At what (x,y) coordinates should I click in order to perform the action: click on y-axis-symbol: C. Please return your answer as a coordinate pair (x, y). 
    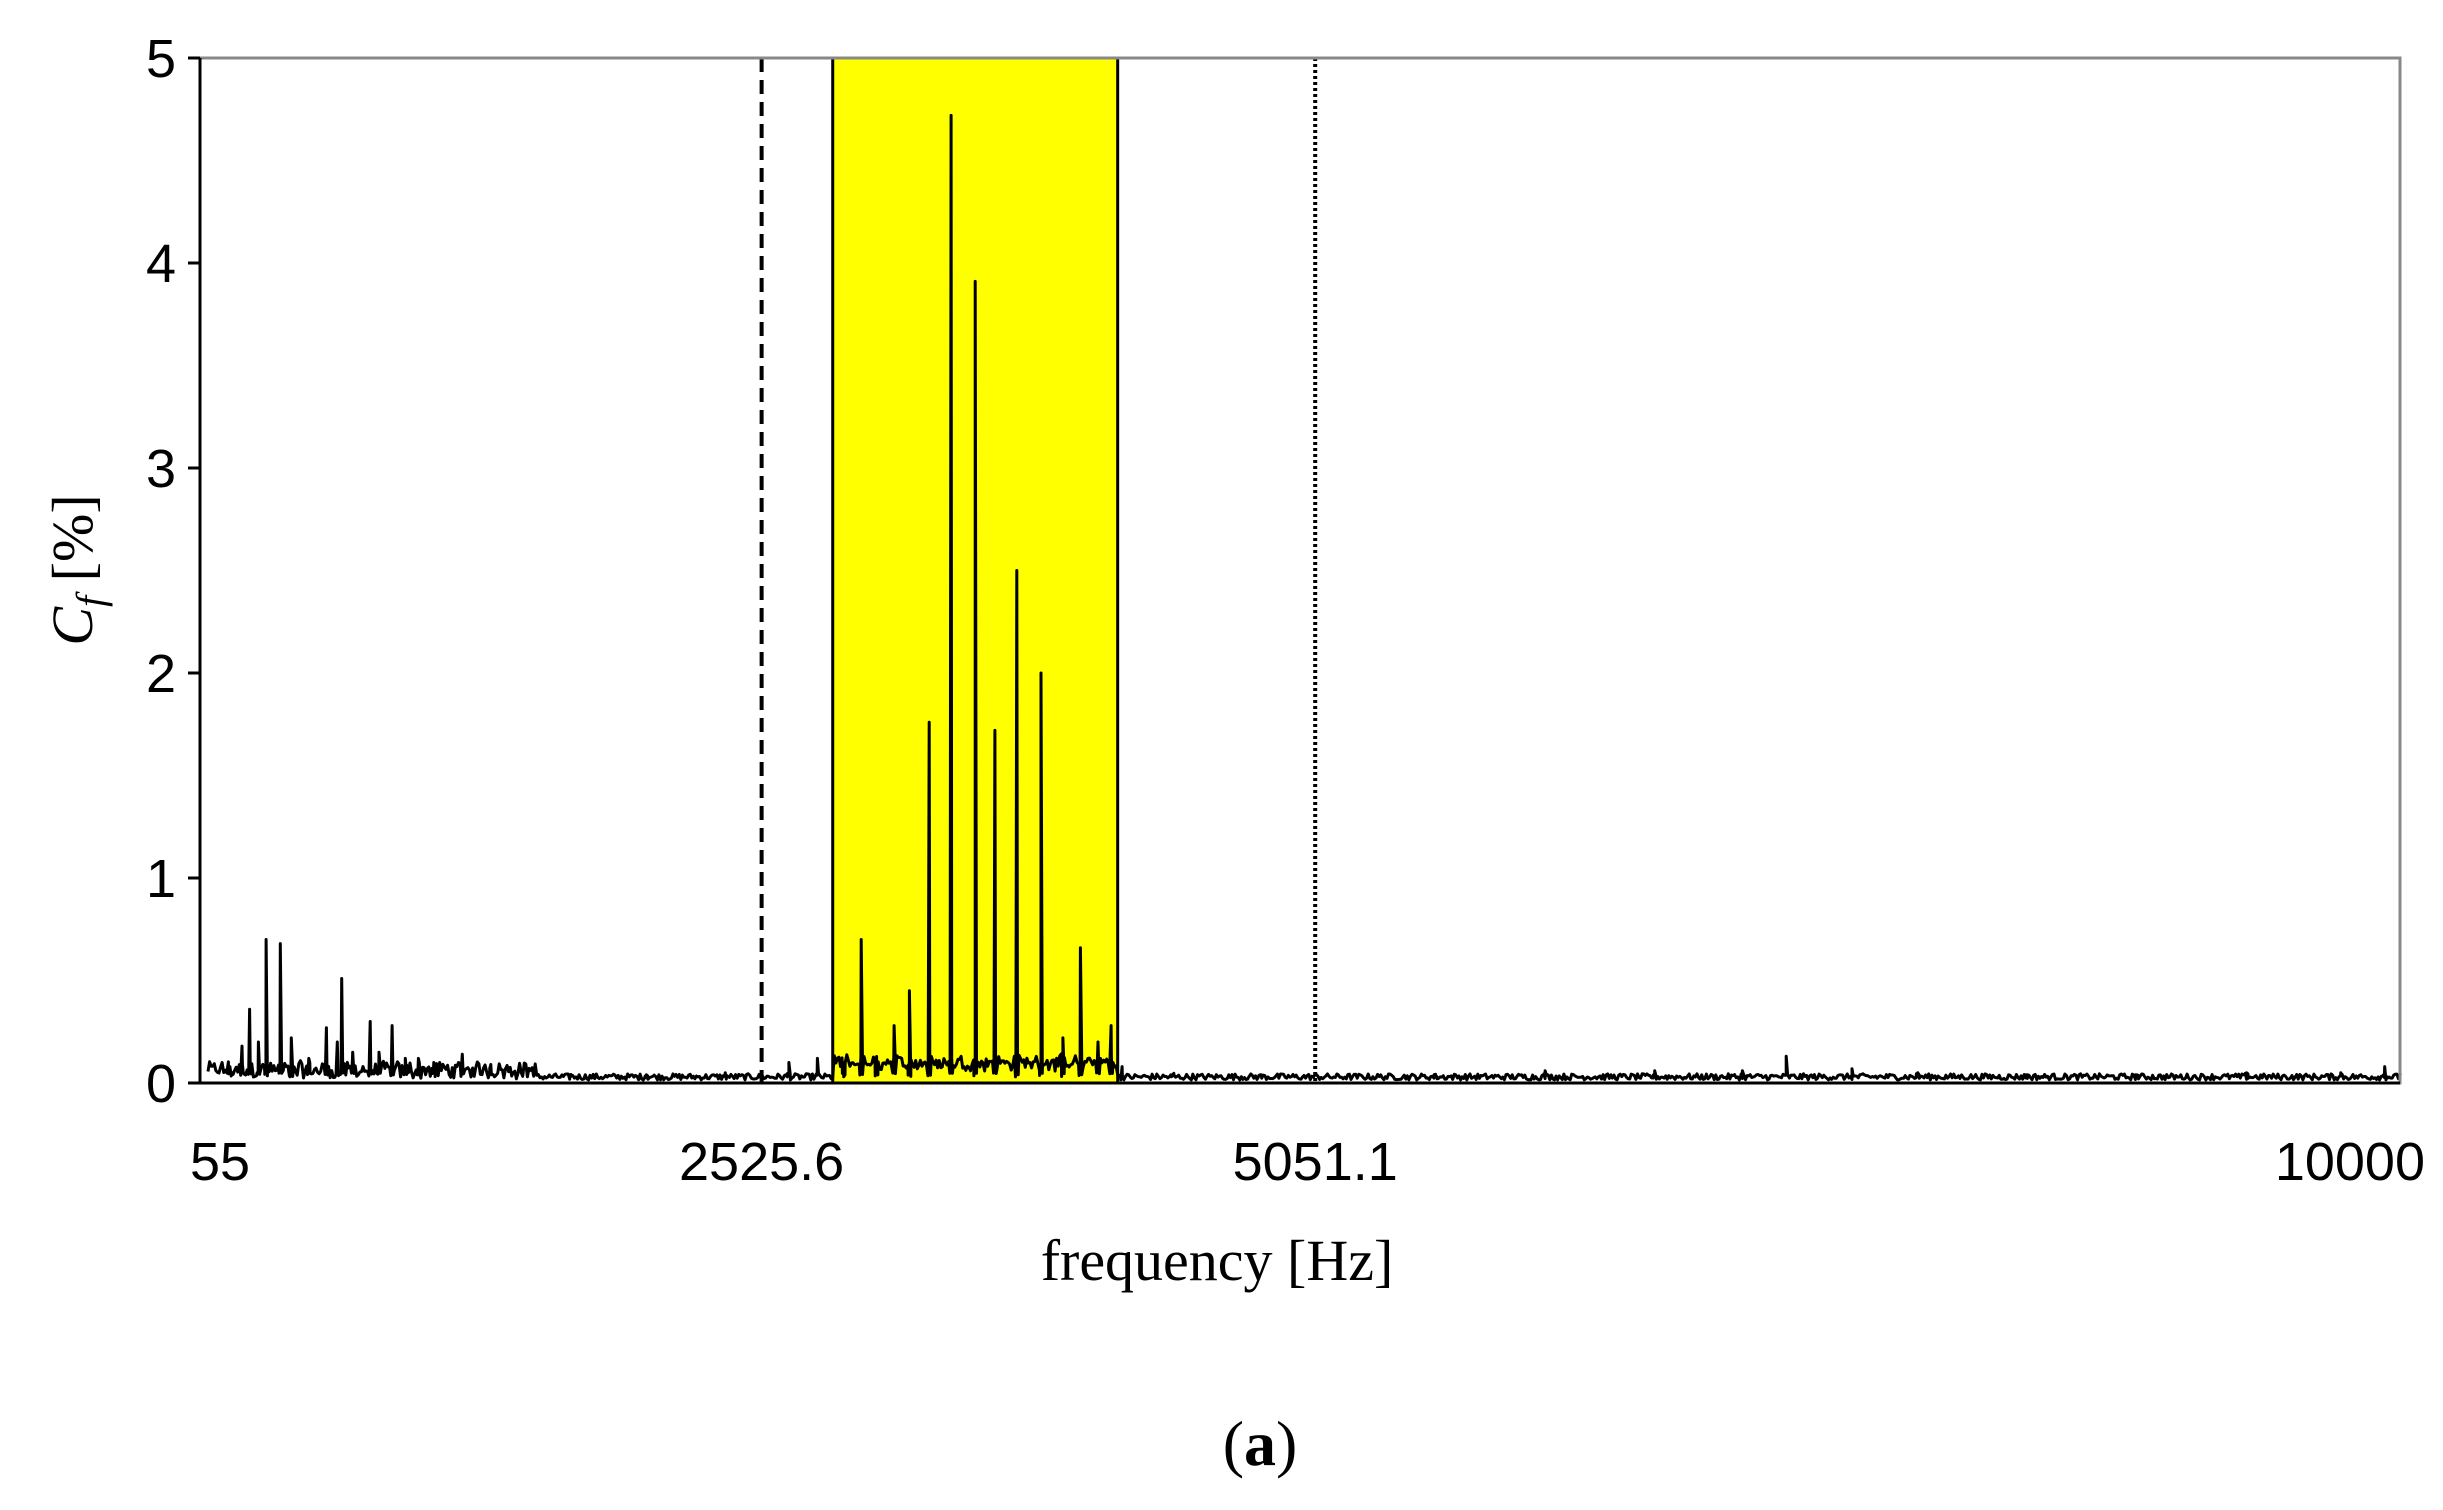
    Looking at the image, I should click on (72, 626).